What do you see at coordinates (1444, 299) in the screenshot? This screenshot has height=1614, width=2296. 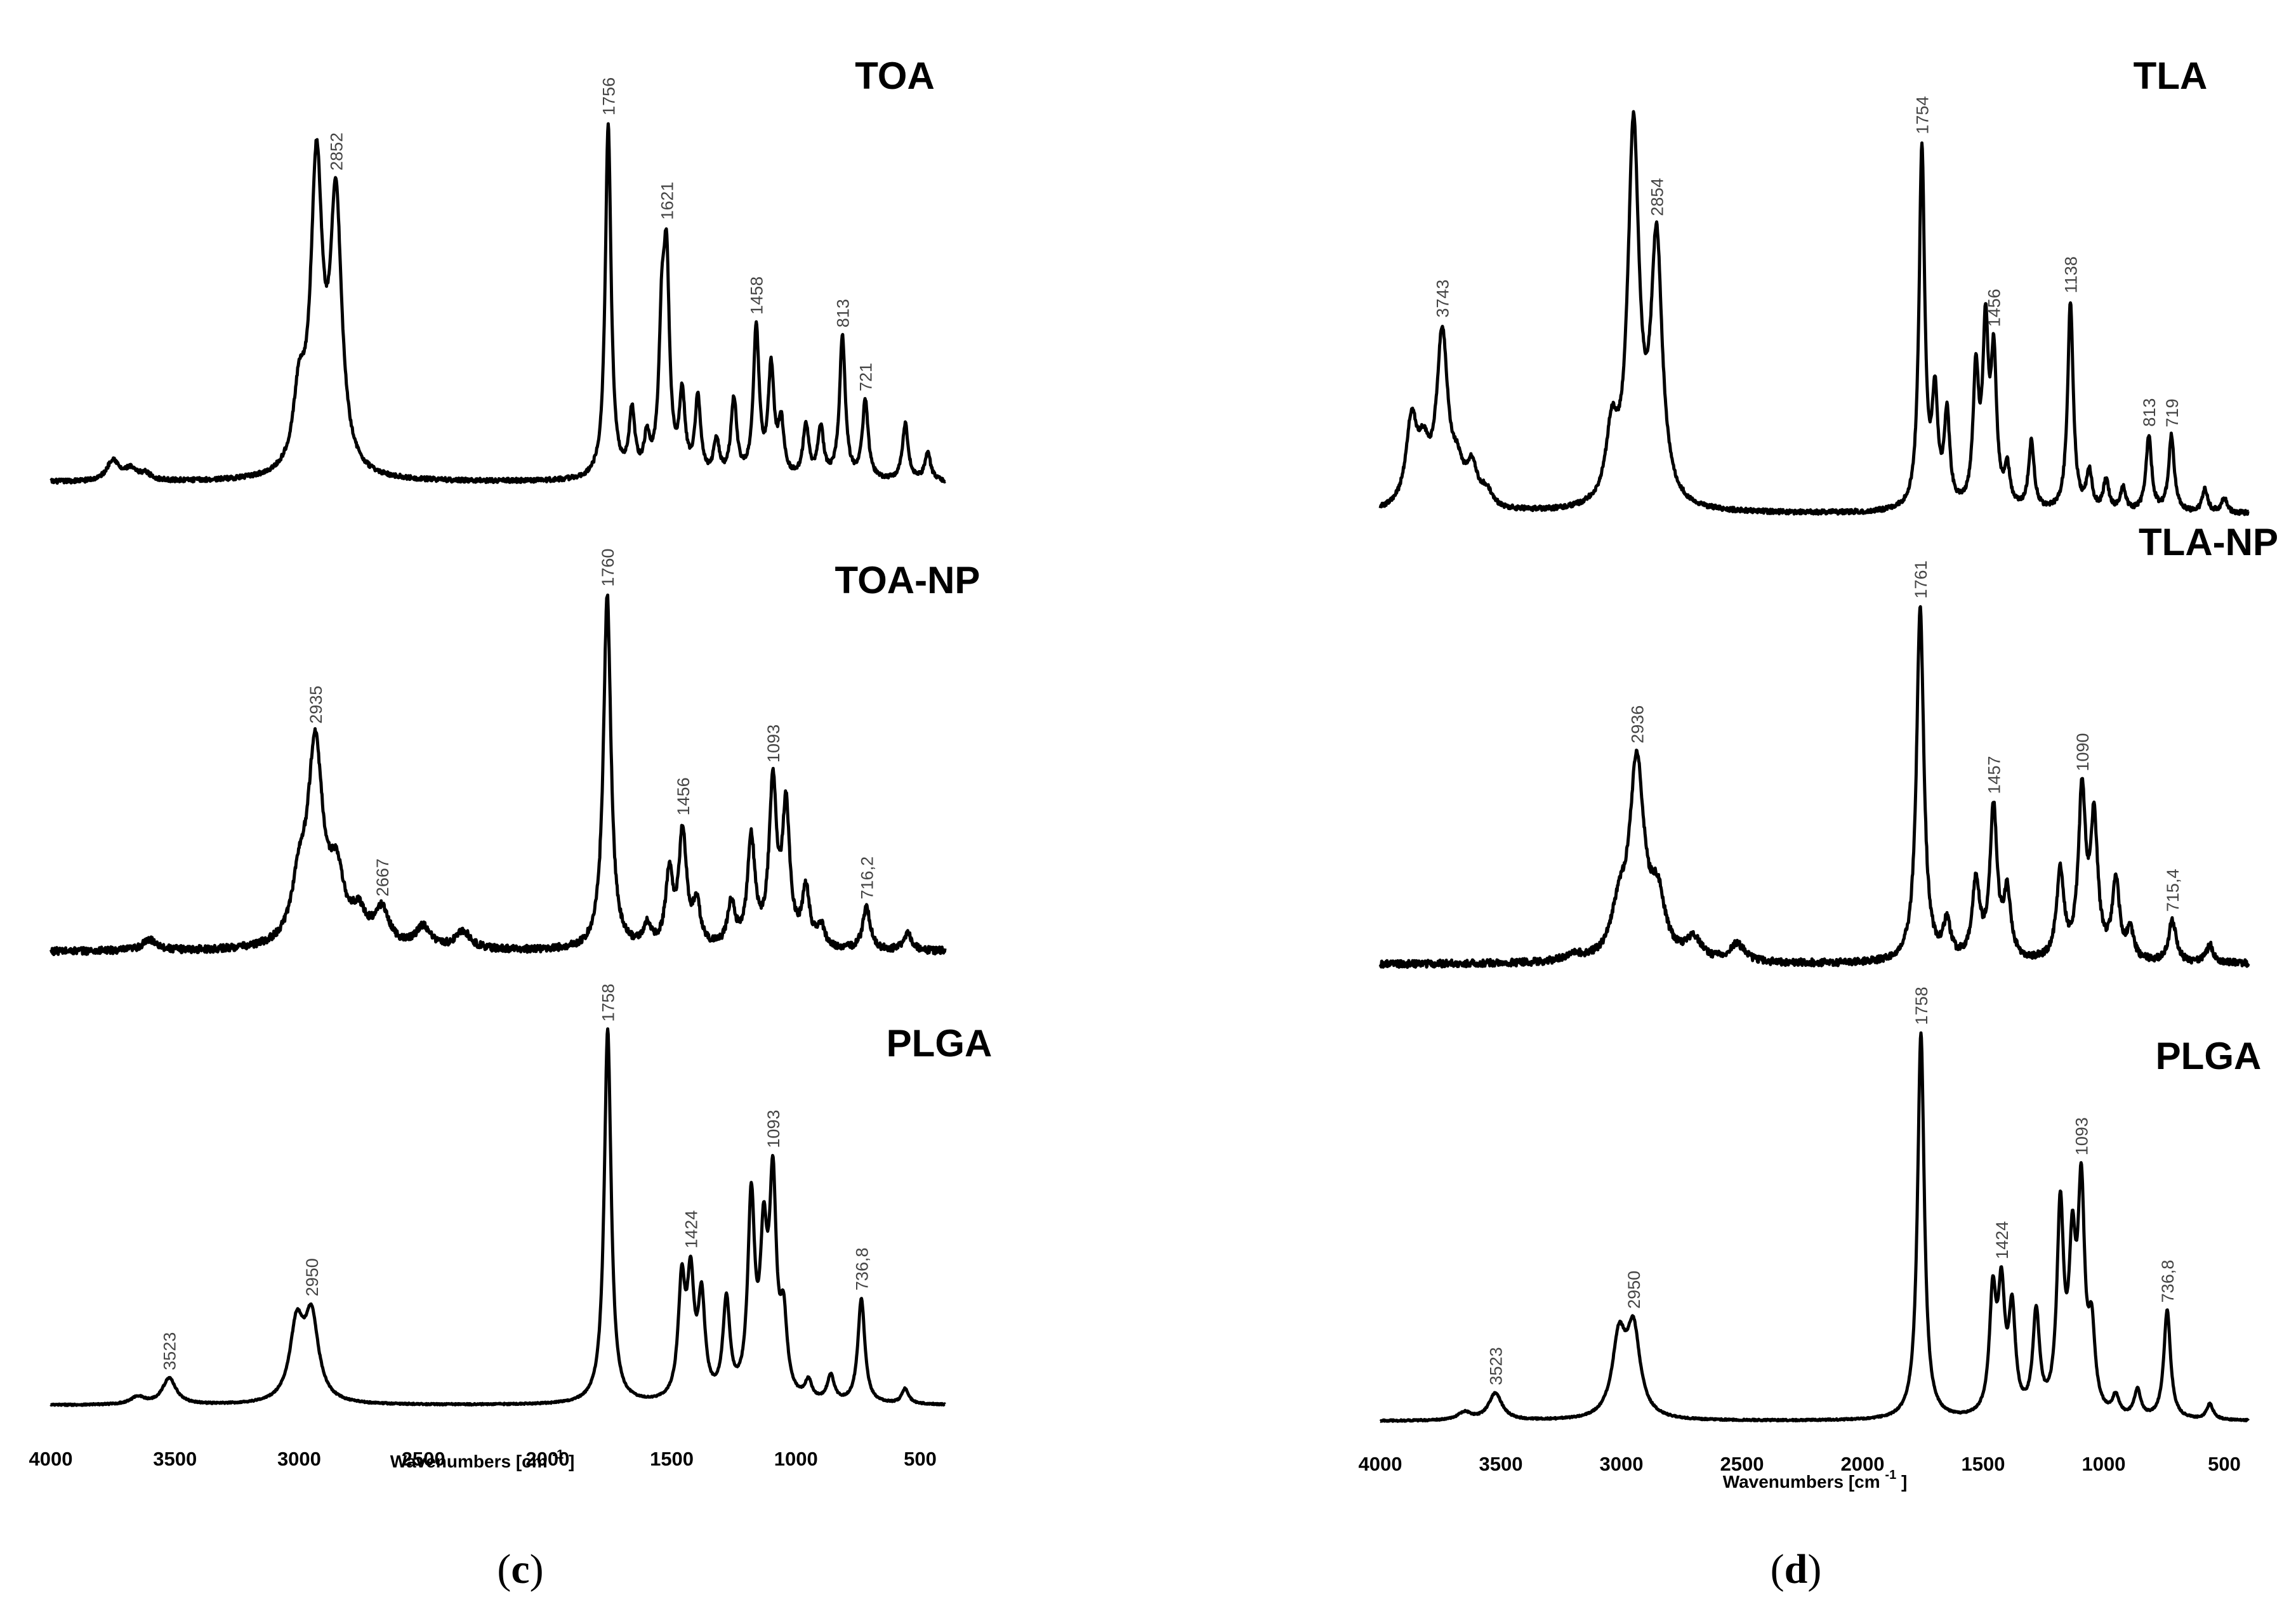 I see `peak-label-3743: 3743` at bounding box center [1444, 299].